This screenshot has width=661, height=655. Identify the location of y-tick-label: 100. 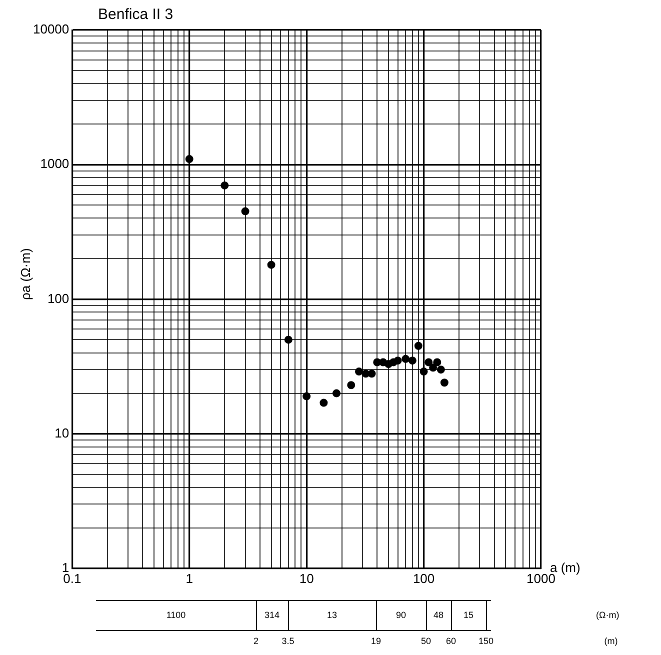
(58, 298).